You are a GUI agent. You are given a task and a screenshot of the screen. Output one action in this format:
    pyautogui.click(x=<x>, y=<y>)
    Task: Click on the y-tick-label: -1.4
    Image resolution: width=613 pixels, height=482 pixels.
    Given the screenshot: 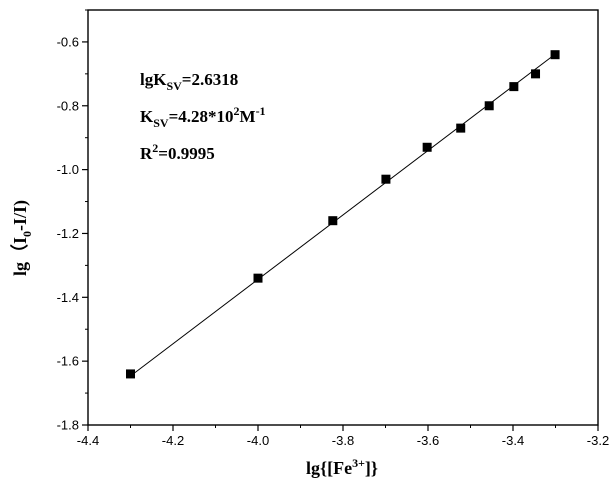 What is the action you would take?
    pyautogui.click(x=68, y=297)
    